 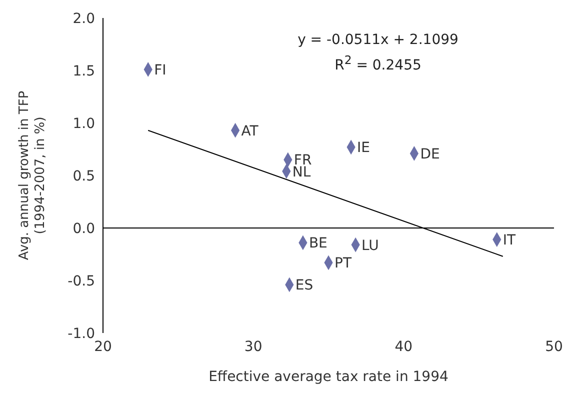 I want to click on annotation: y = -0.0511x + 2.1099, so click(x=378, y=40).